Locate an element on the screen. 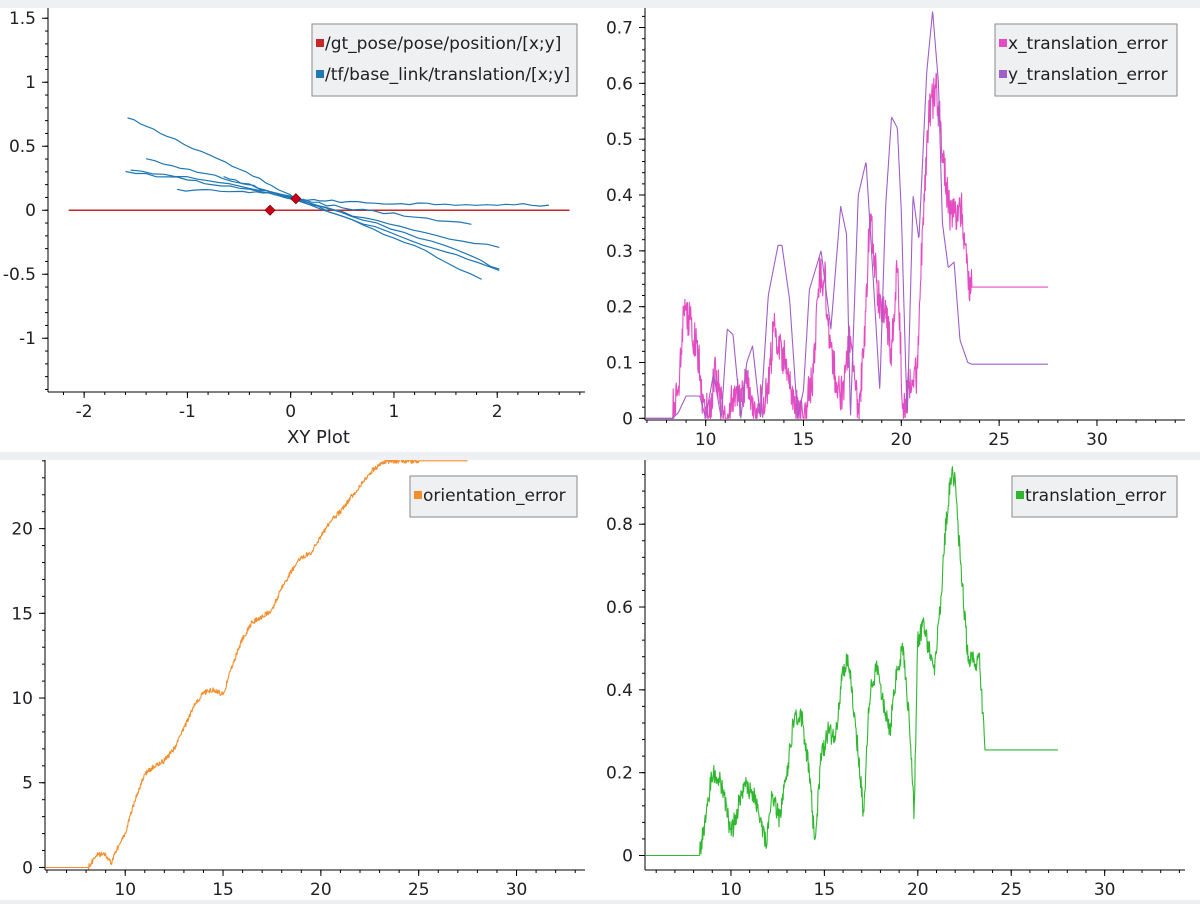 This screenshot has width=1200, height=904. x-tick-label: 0 is located at coordinates (290, 412).